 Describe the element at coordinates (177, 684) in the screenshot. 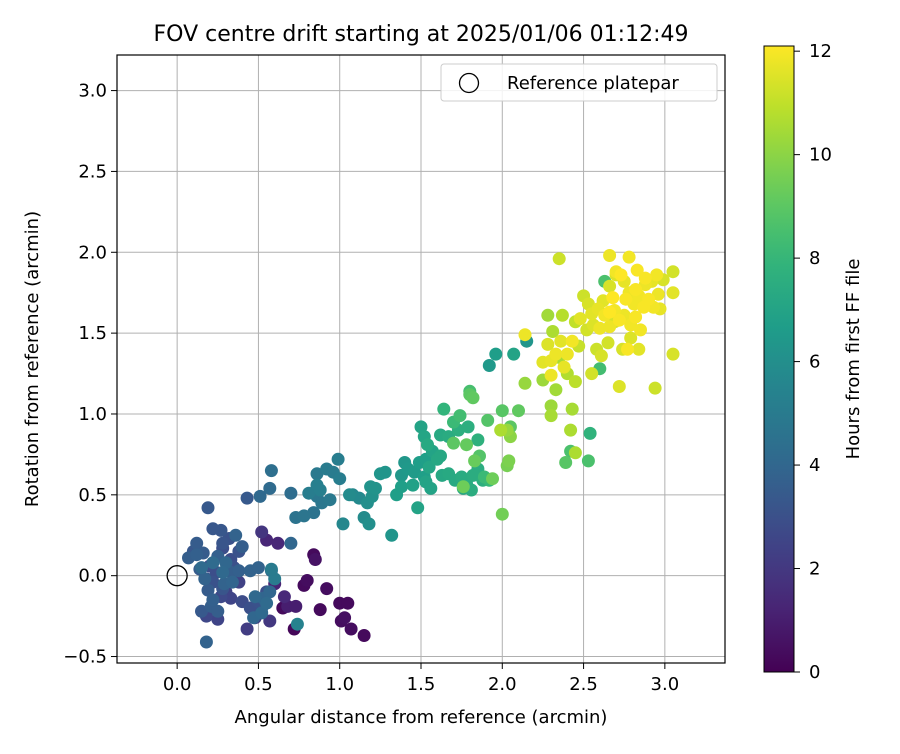

I see `x-tick-label: 0.0` at that location.